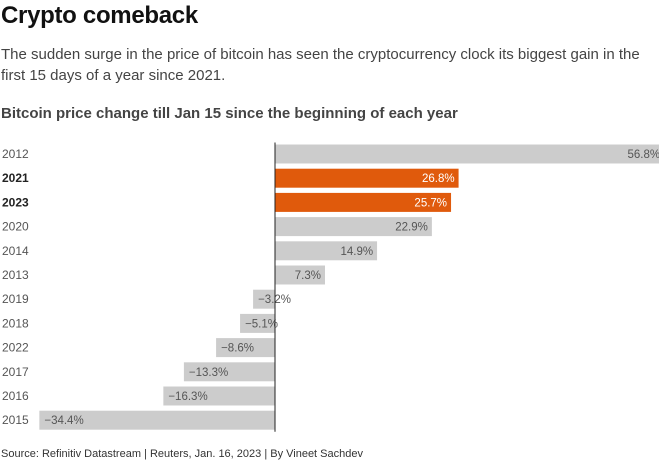 The width and height of the screenshot is (659, 462). What do you see at coordinates (229, 372) in the screenshot?
I see `bar-2017` at bounding box center [229, 372].